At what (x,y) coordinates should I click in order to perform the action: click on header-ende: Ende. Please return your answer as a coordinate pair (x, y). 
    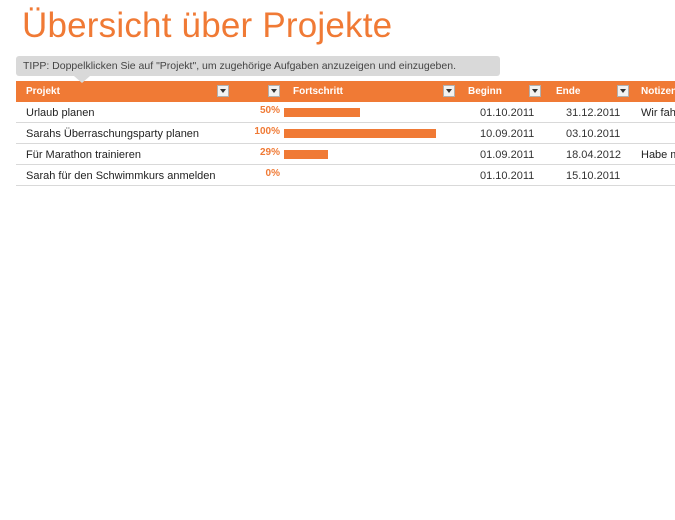
    Looking at the image, I should click on (589, 91).